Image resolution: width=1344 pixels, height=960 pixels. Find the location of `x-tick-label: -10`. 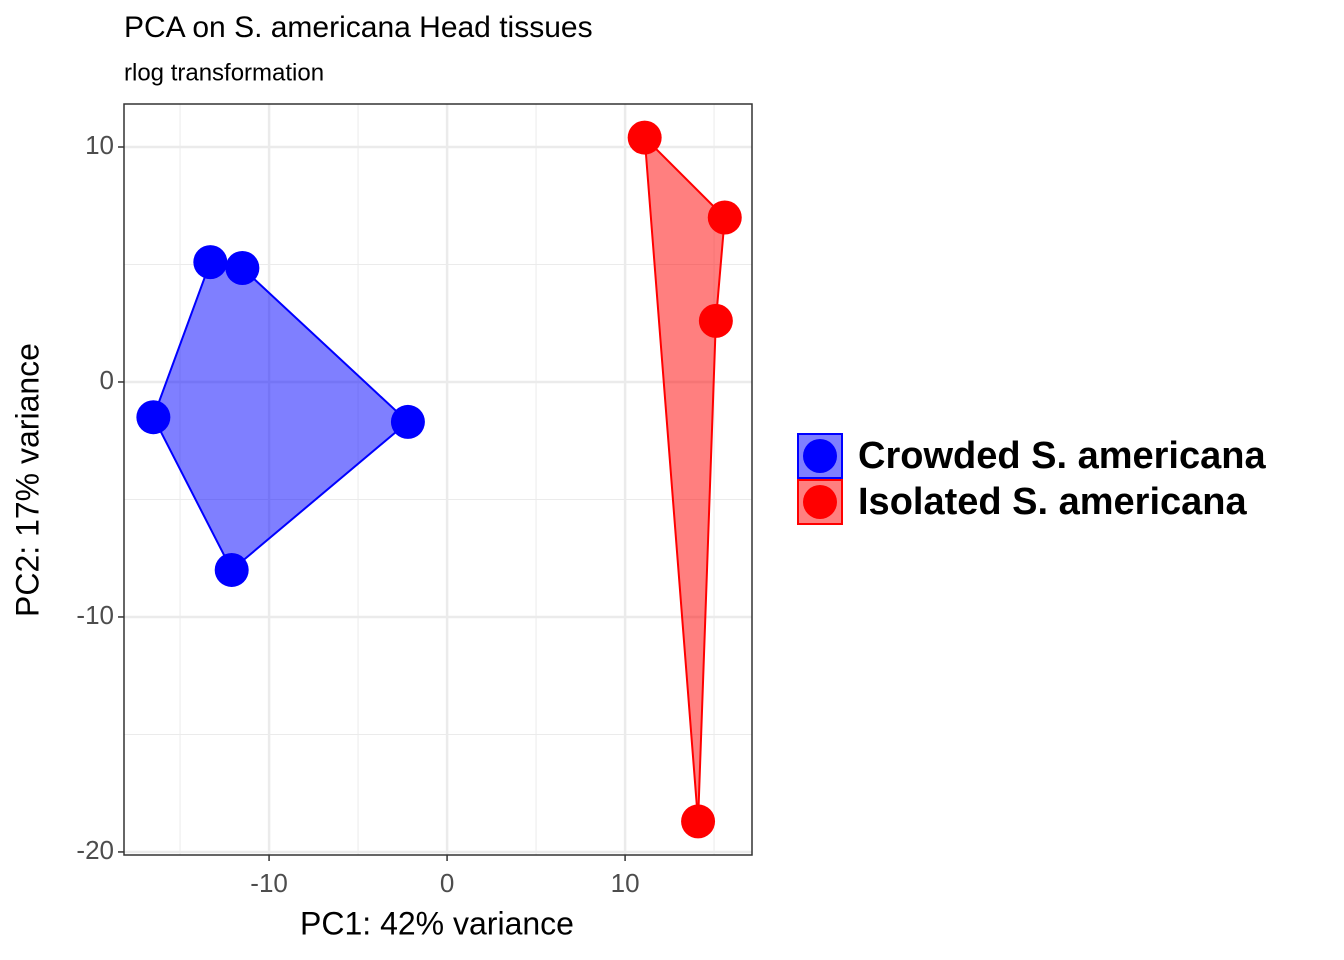

x-tick-label: -10 is located at coordinates (269, 883).